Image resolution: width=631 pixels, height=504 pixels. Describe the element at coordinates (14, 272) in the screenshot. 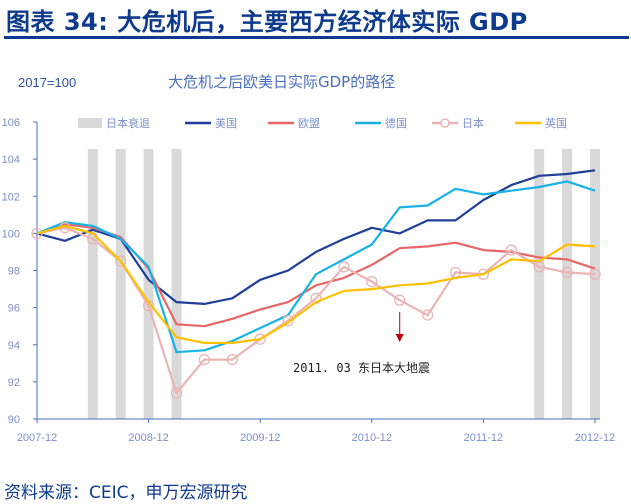

I see `y-tick-label: 98` at that location.